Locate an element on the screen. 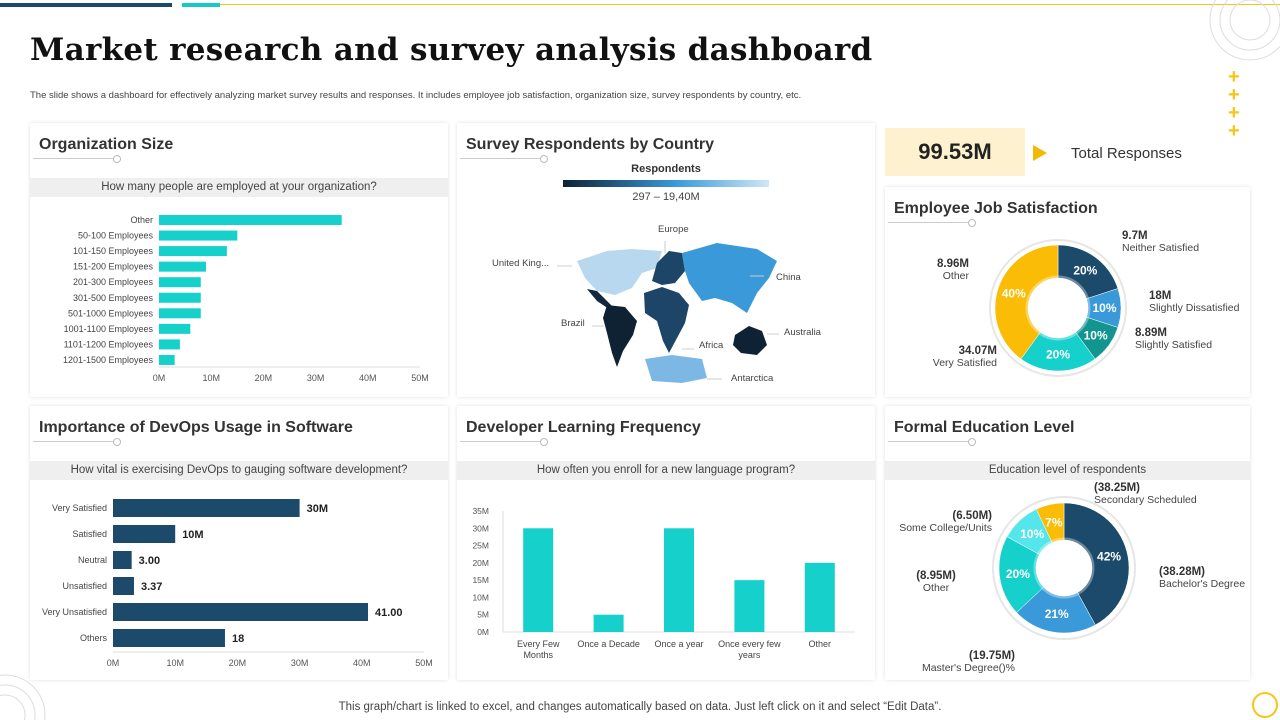  australia-region is located at coordinates (750, 340).